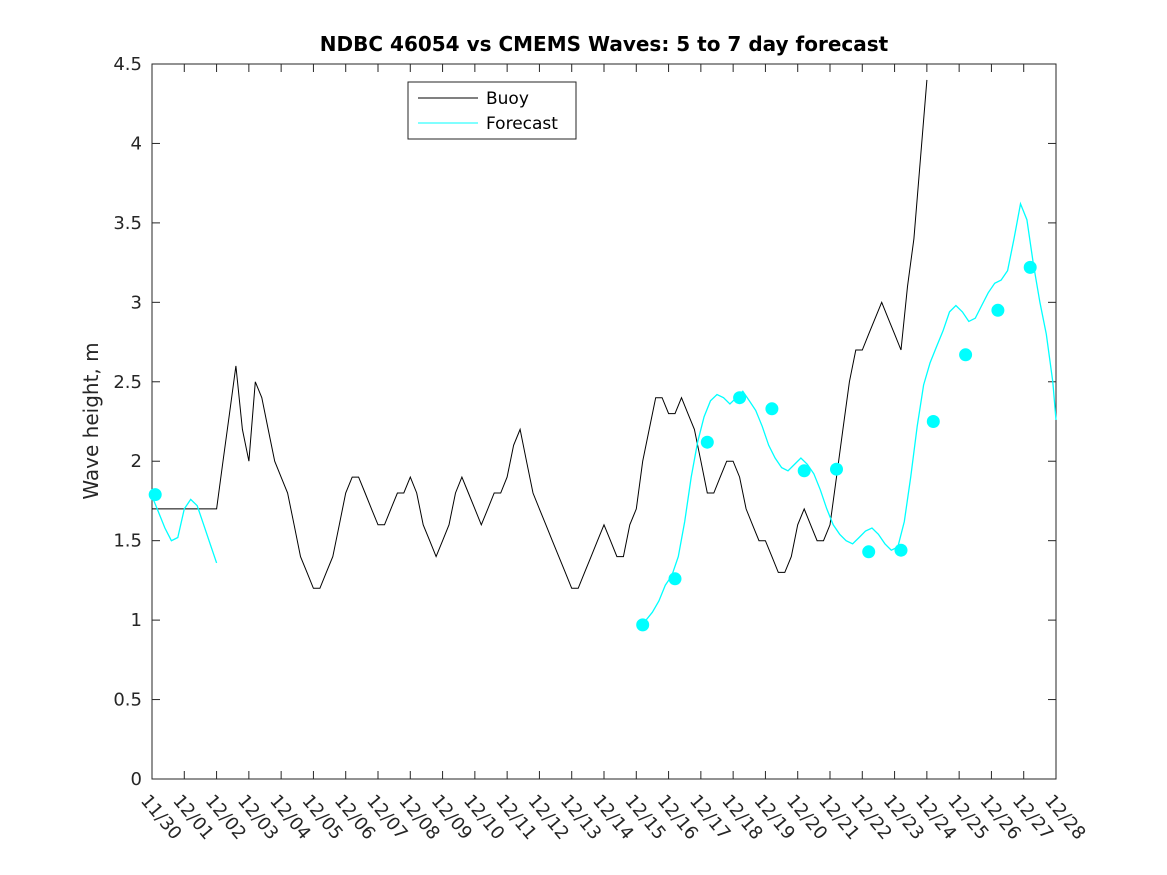  What do you see at coordinates (127, 382) in the screenshot?
I see `y-tick-label: 2.5` at bounding box center [127, 382].